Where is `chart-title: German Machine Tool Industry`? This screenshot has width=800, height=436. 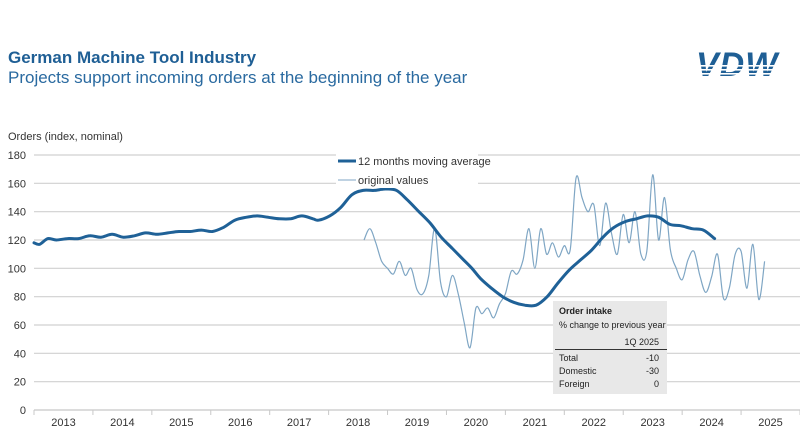 chart-title: German Machine Tool Industry is located at coordinates (132, 57).